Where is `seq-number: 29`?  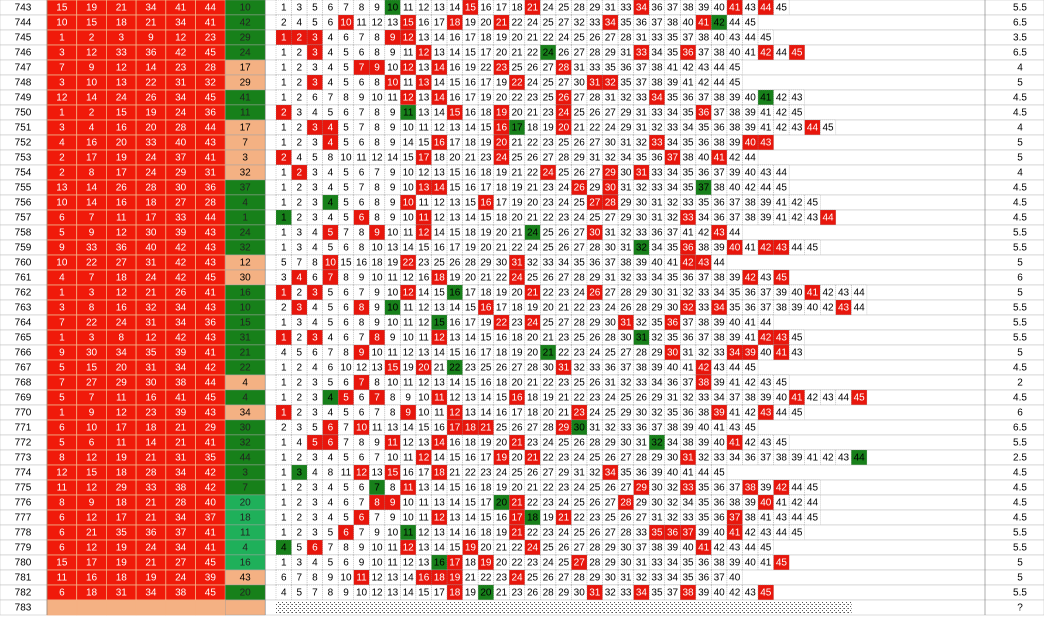
seq-number: 29 is located at coordinates (611, 563).